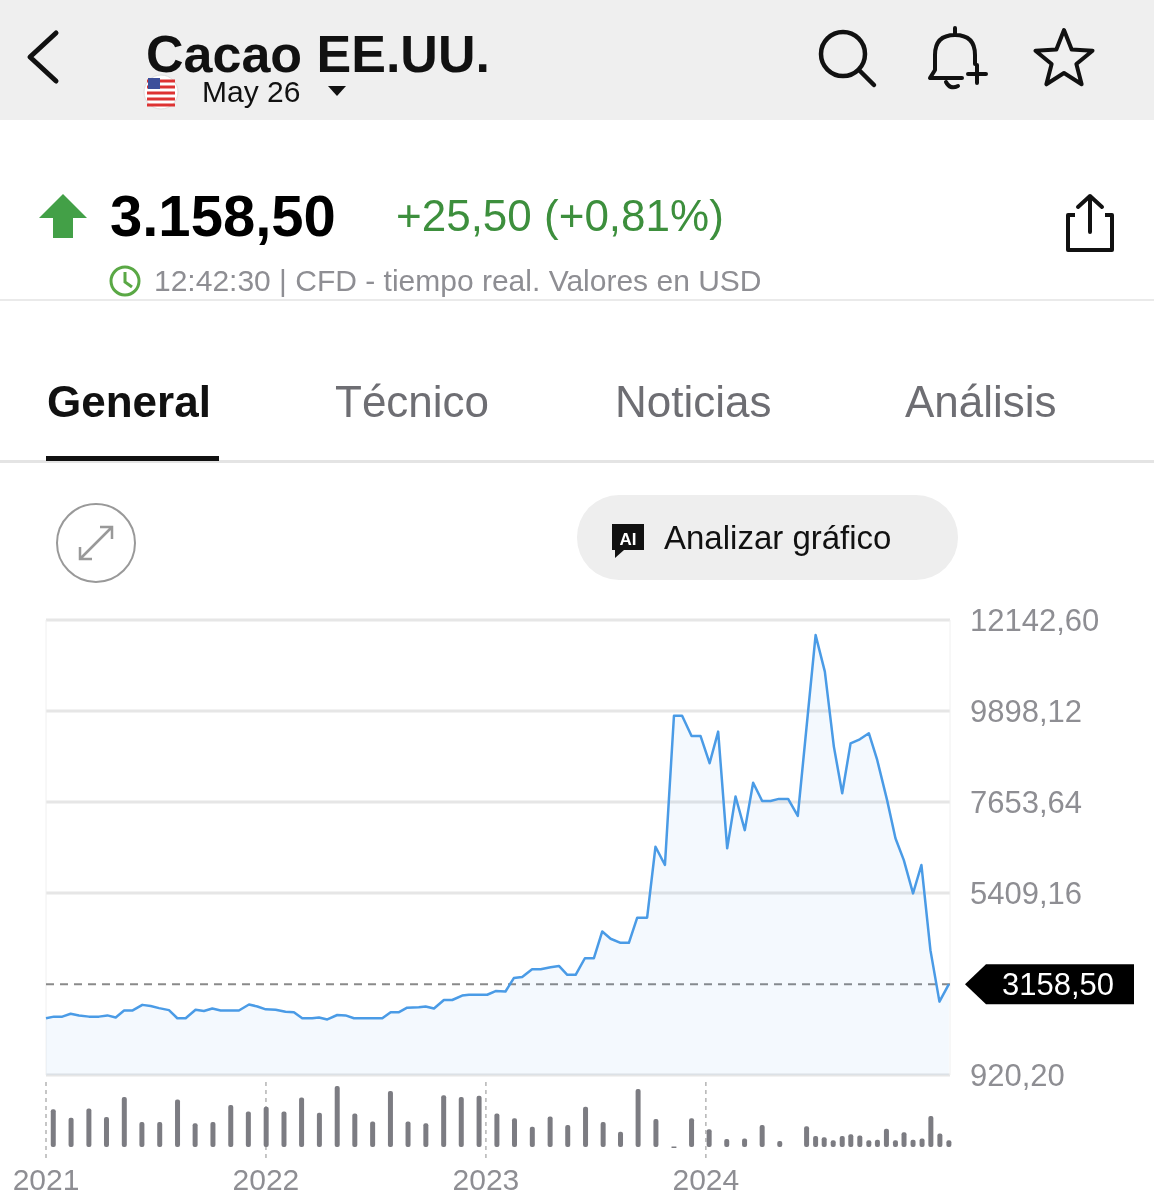  Describe the element at coordinates (412, 401) in the screenshot. I see `text: Técnico` at that location.